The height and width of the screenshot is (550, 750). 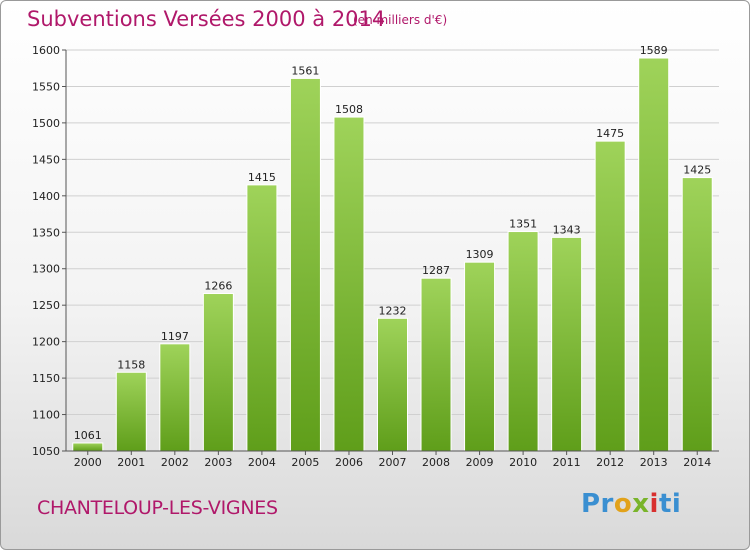 I want to click on bar-2003, so click(x=218, y=372).